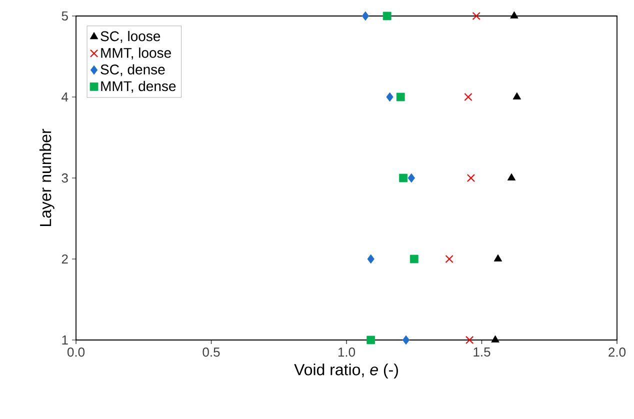 Image resolution: width=634 pixels, height=419 pixels. What do you see at coordinates (65, 178) in the screenshot?
I see `y-tick-label: 3` at bounding box center [65, 178].